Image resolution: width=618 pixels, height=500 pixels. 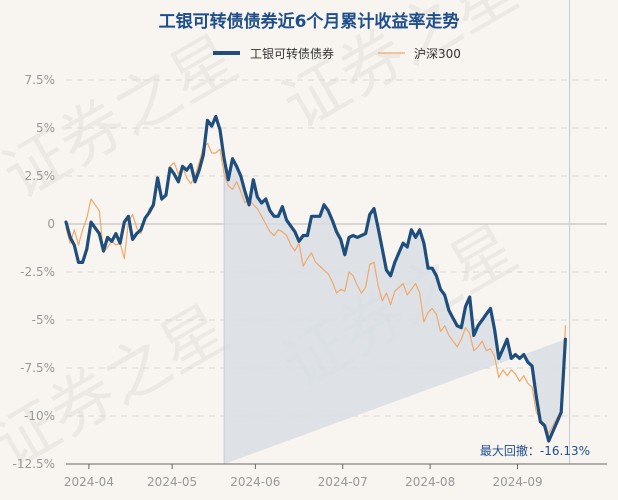 What do you see at coordinates (437, 54) in the screenshot?
I see `legend-label-index: 沪深300` at bounding box center [437, 54].